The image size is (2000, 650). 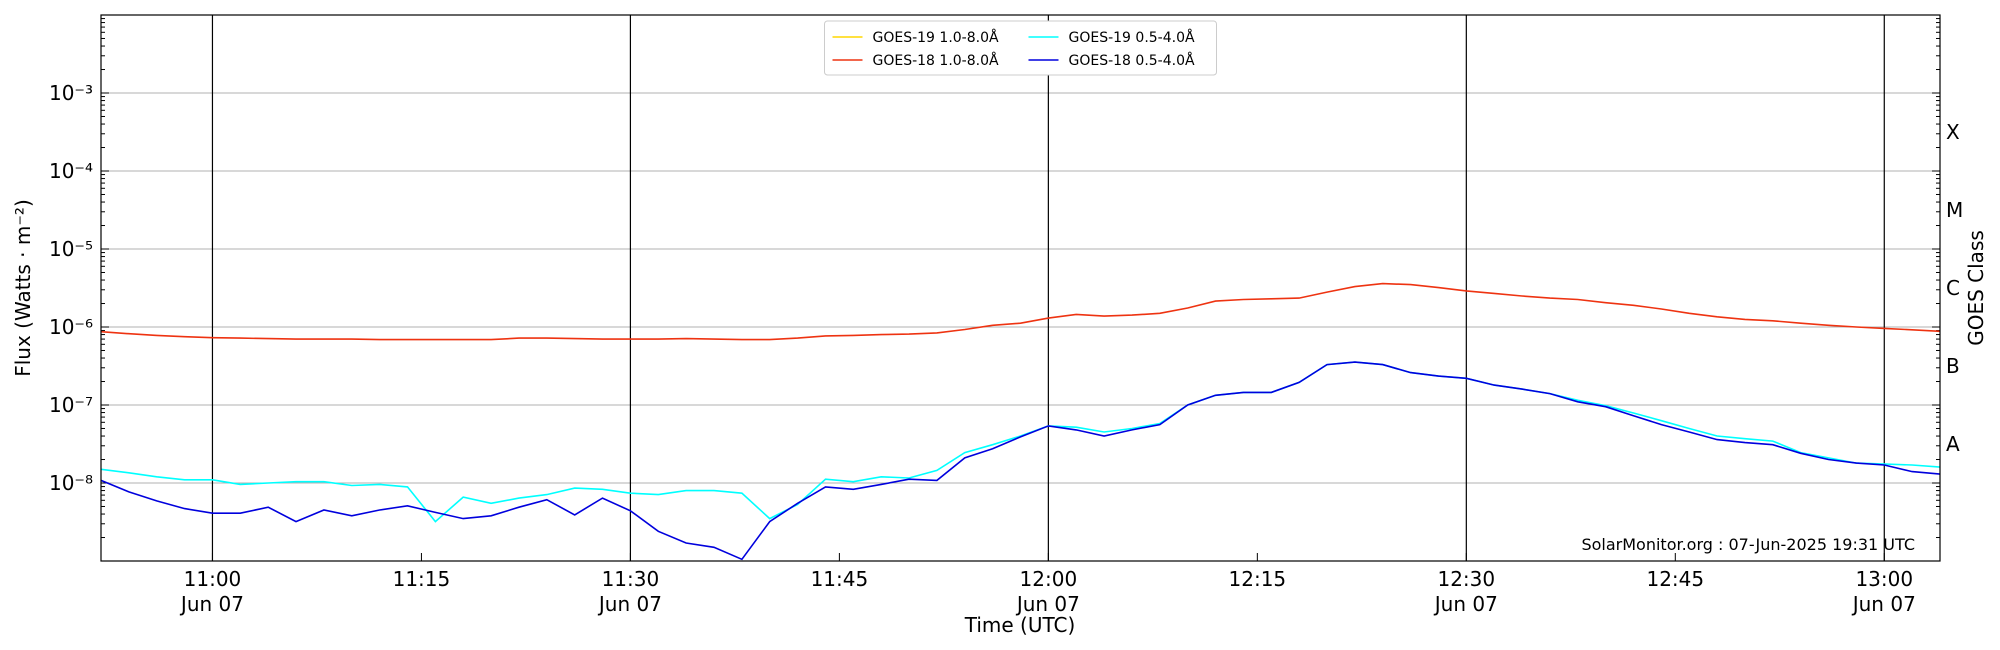 What do you see at coordinates (1132, 60) in the screenshot?
I see `legend-label: GOES-18 0.5-4.0Å` at bounding box center [1132, 60].